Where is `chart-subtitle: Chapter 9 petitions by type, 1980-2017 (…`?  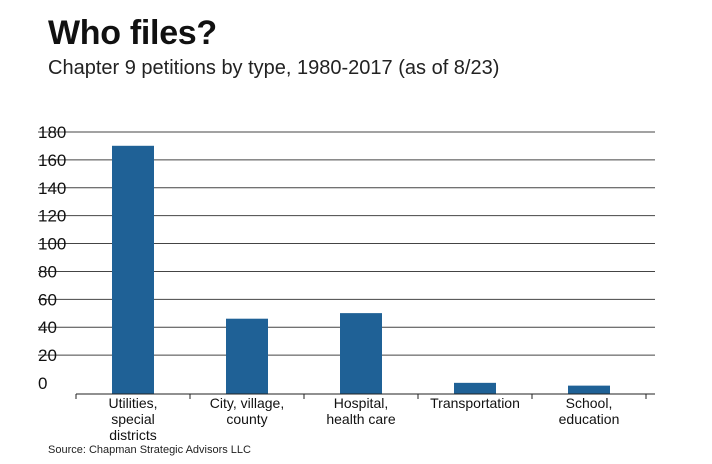 chart-subtitle: Chapter 9 petitions by type, 1980-2017 (… is located at coordinates (274, 68).